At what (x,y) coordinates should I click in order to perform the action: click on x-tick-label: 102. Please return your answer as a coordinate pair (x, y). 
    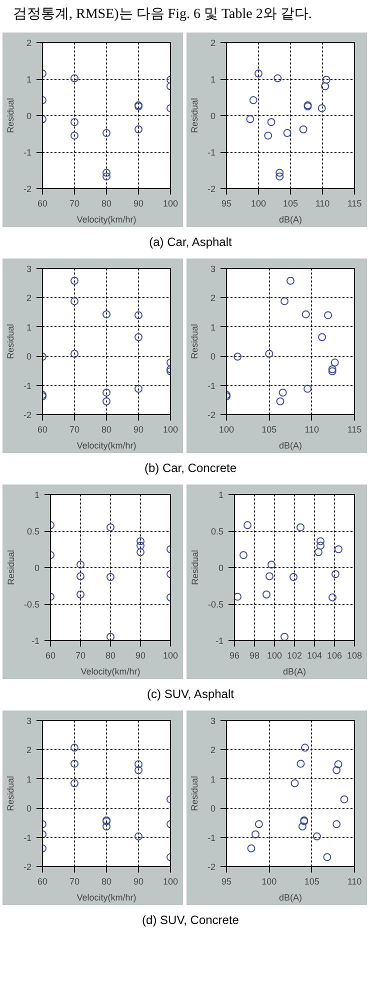
    Looking at the image, I should click on (294, 655).